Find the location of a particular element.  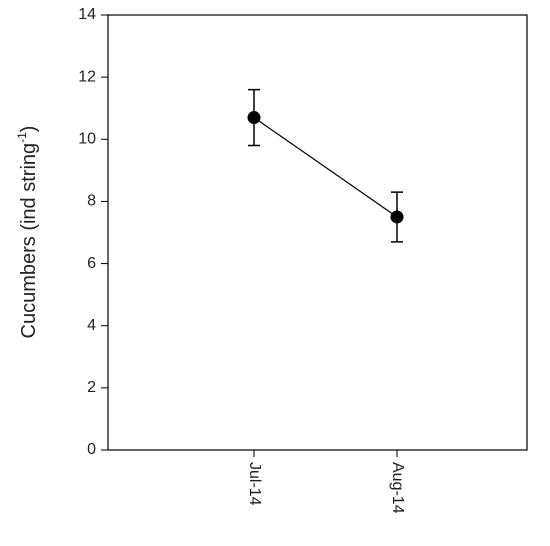

y-label-suffix: ) is located at coordinates (29, 129).